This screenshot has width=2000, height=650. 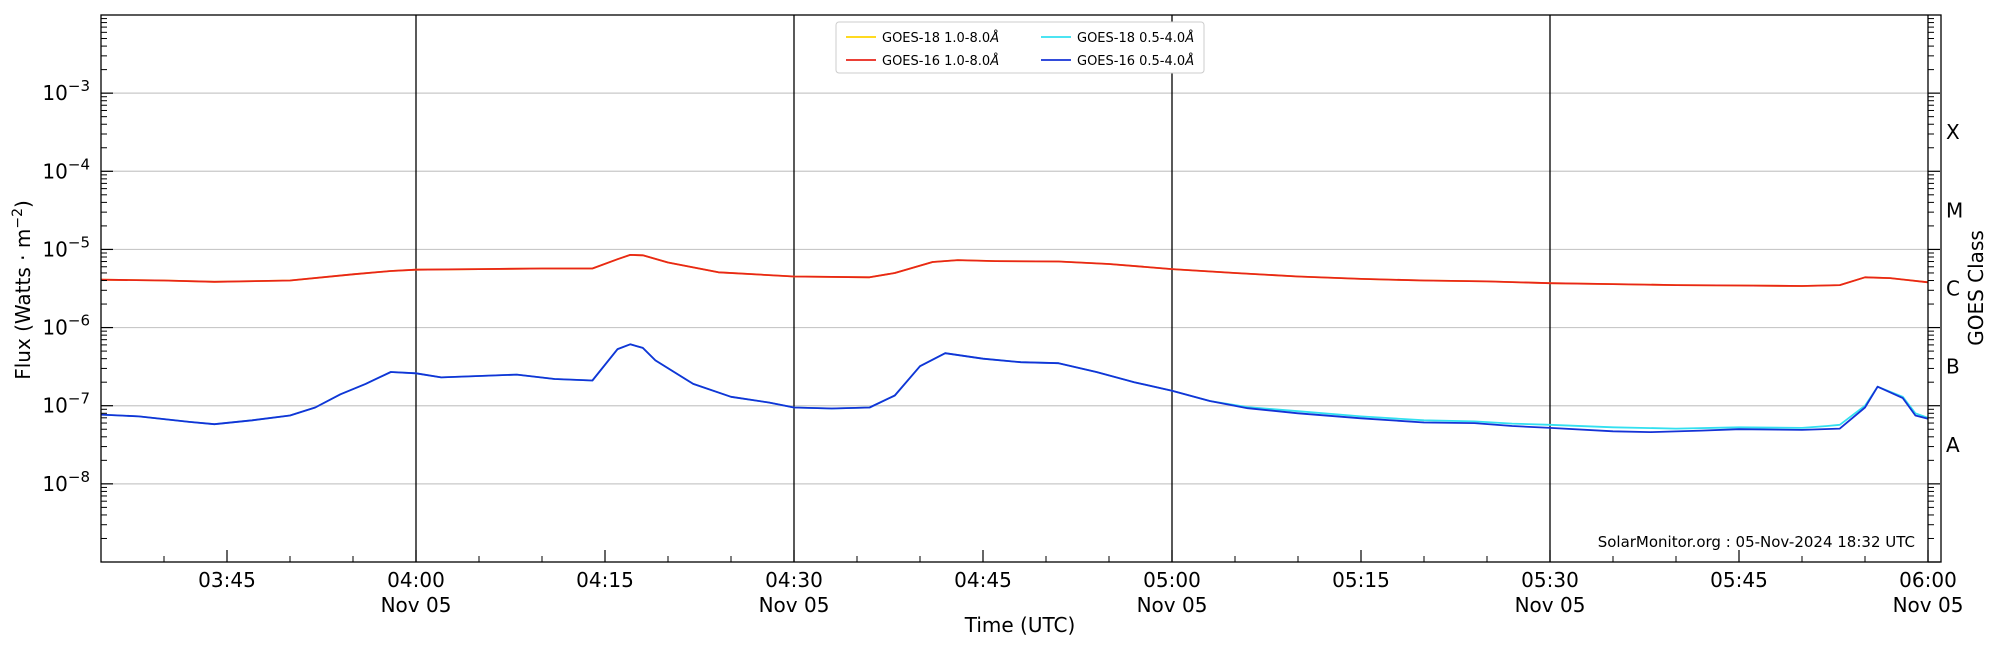 What do you see at coordinates (1756, 542) in the screenshot?
I see `watermark-text: SolarMonitor.org : 05-Nov-2024 18:32 UTC` at bounding box center [1756, 542].